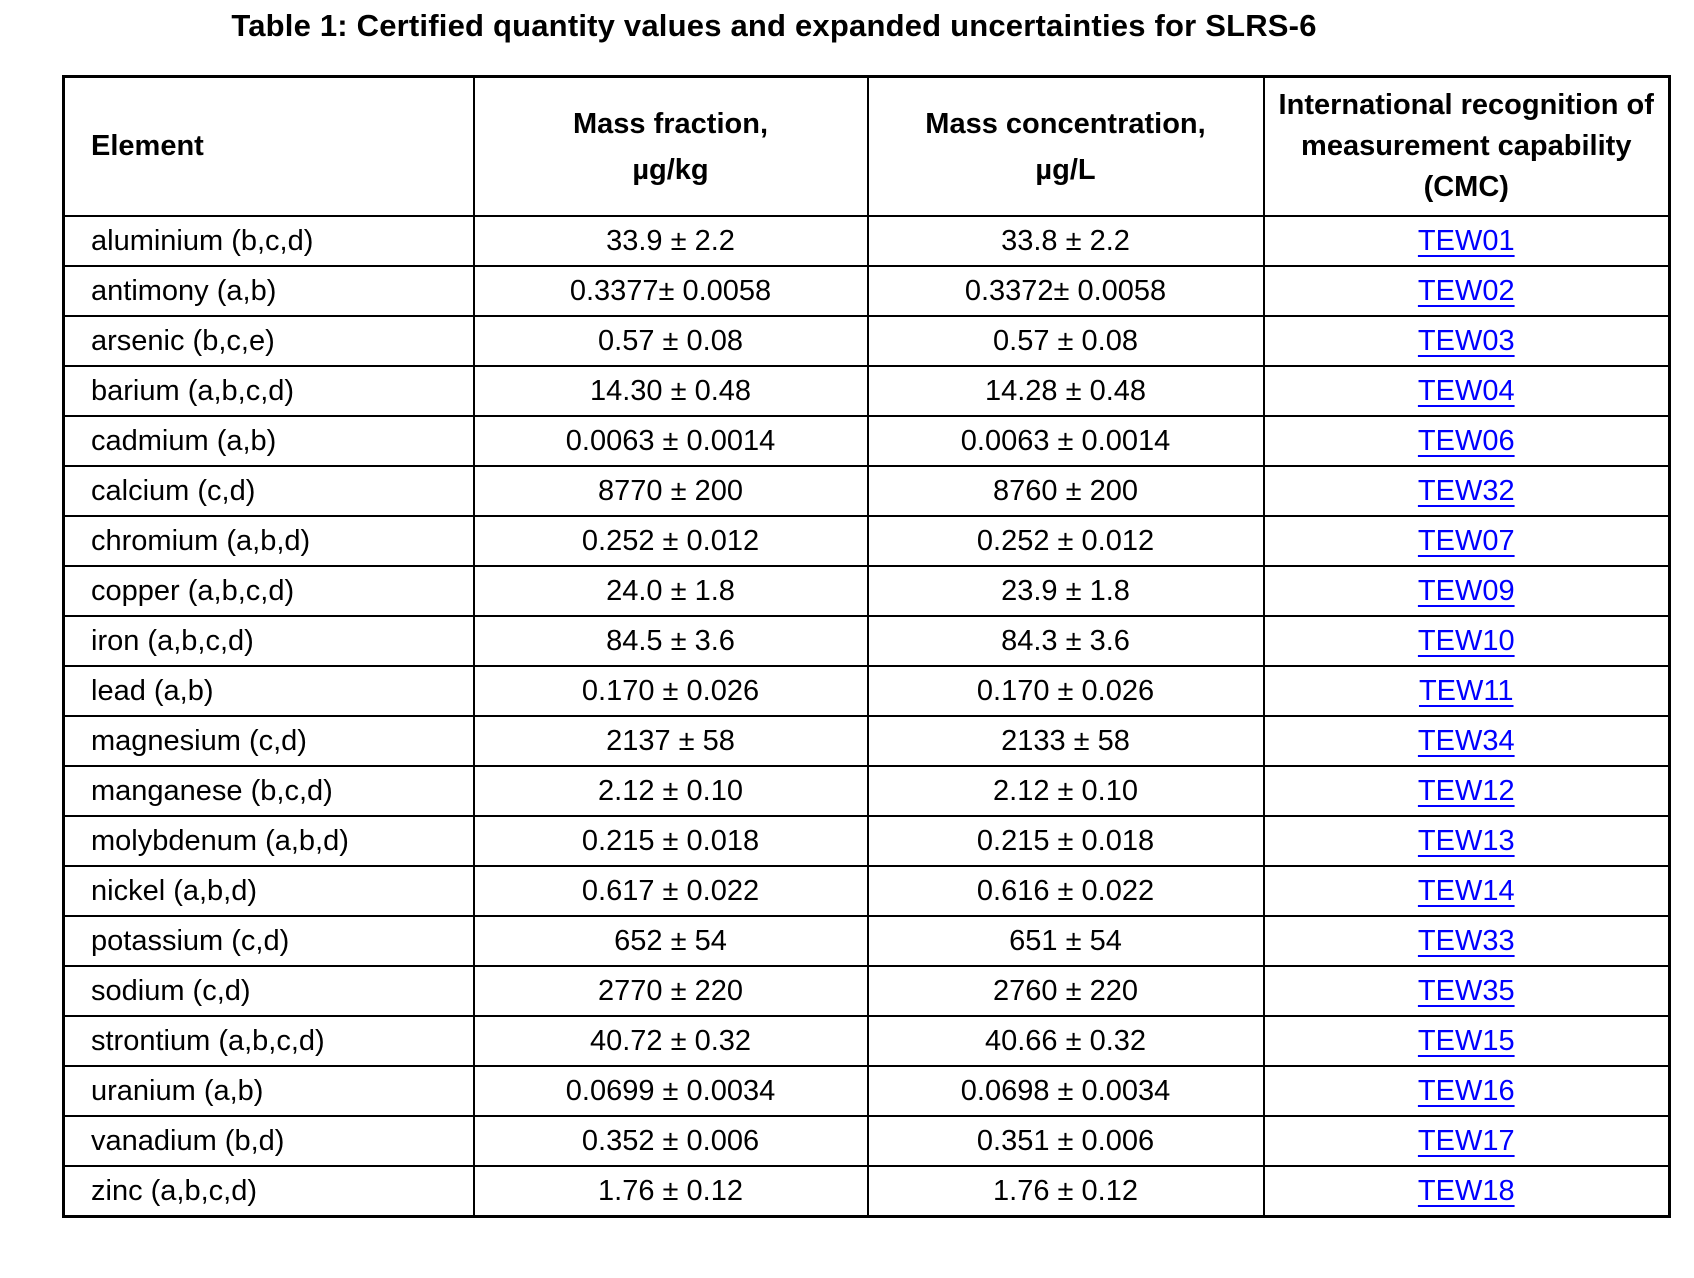  Describe the element at coordinates (1065, 146) in the screenshot. I see `column-header-mass-concentration: Mass concentration, µg/L` at that location.